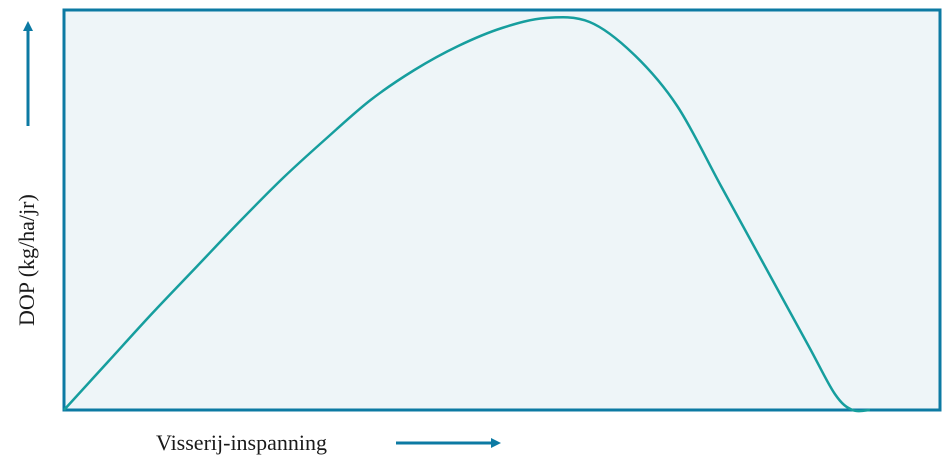  I want to click on x-axis-label: Visserij-inspanning, so click(241, 442).